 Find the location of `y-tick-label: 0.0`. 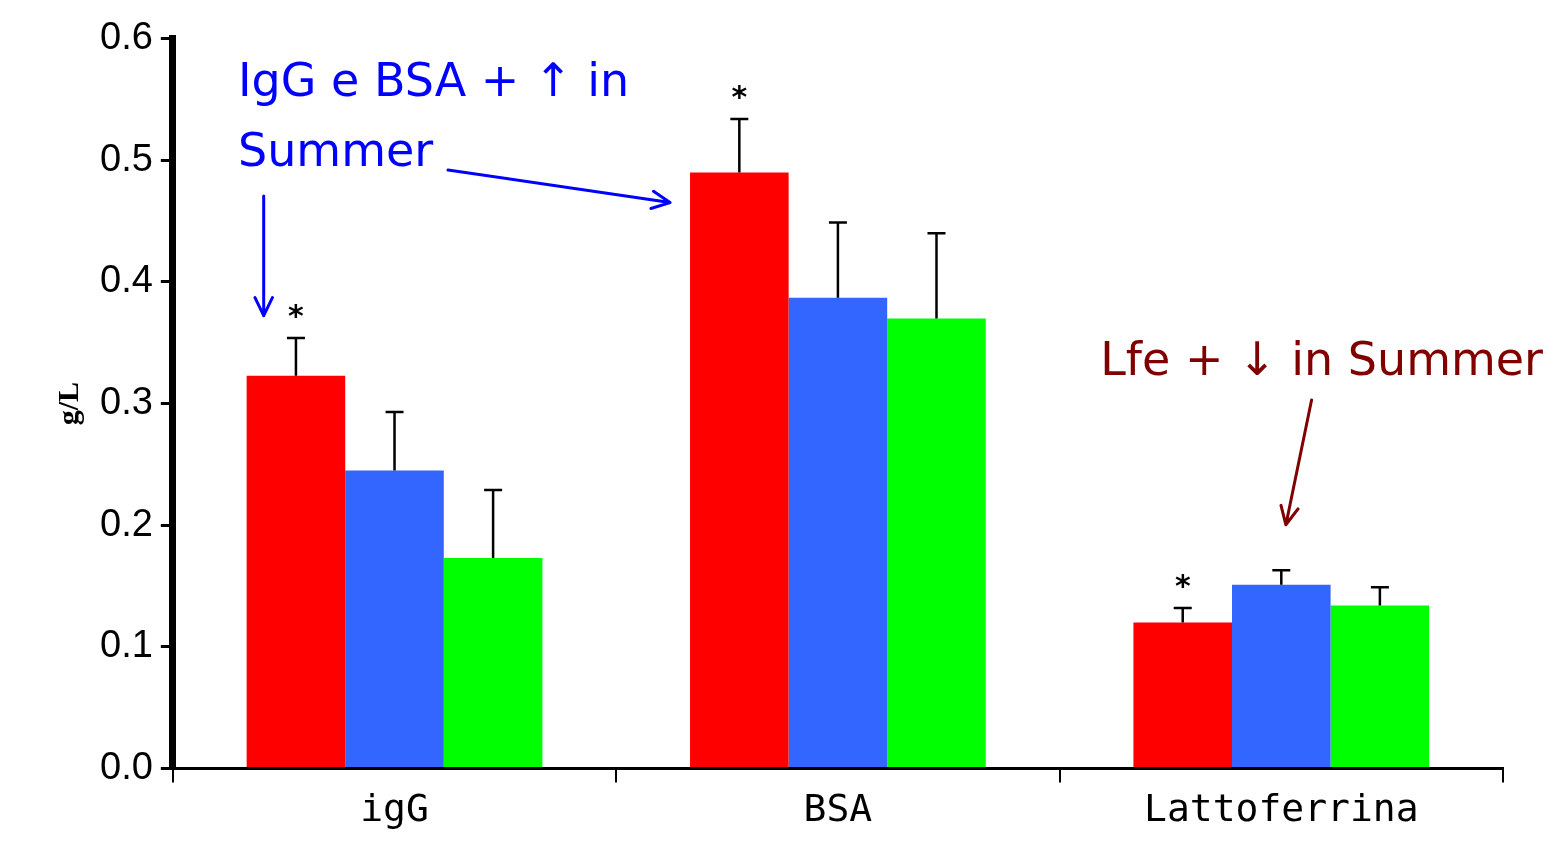

y-tick-label: 0.0 is located at coordinates (126, 765).